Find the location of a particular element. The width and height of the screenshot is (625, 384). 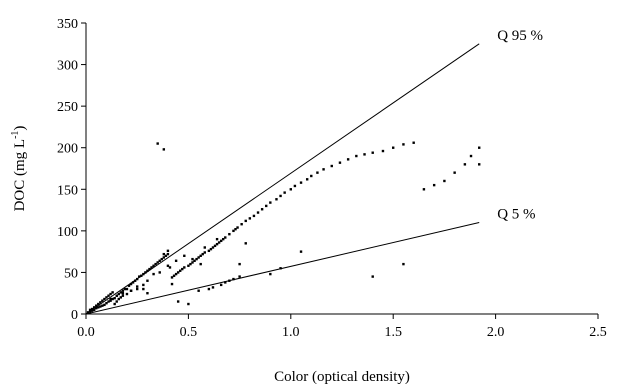

x-tick-label: 0.0 is located at coordinates (86, 332).